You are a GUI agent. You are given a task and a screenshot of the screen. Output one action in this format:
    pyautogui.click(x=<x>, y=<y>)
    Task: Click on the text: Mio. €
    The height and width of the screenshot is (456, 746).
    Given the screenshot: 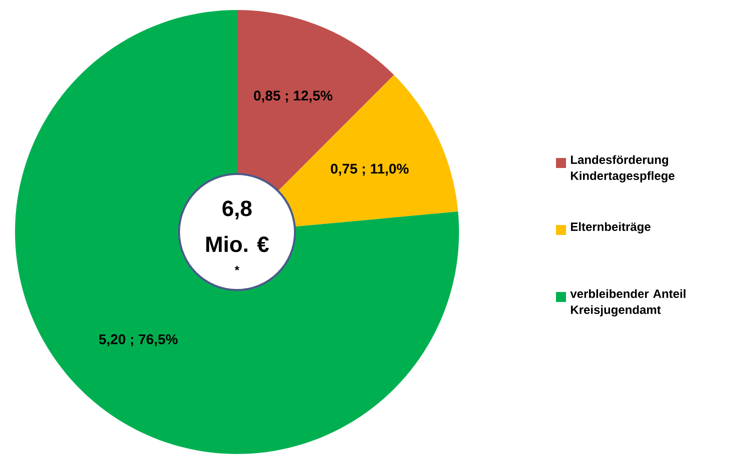 What is the action you would take?
    pyautogui.click(x=237, y=244)
    